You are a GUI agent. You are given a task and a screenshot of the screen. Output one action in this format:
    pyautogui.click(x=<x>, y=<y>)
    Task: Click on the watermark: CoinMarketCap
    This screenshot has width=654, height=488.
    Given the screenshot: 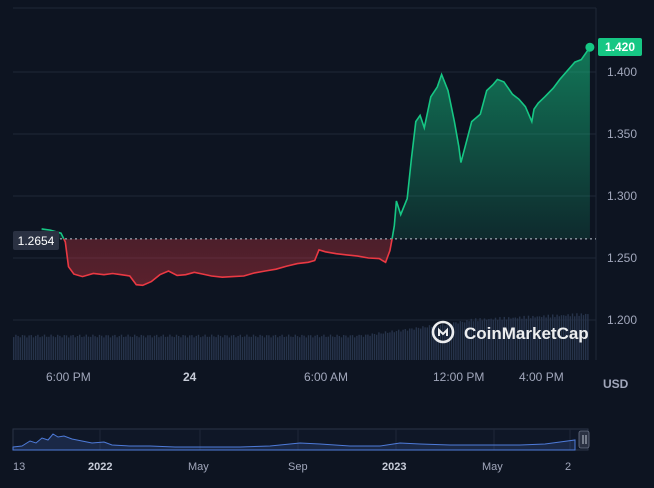 What is the action you would take?
    pyautogui.click(x=510, y=332)
    